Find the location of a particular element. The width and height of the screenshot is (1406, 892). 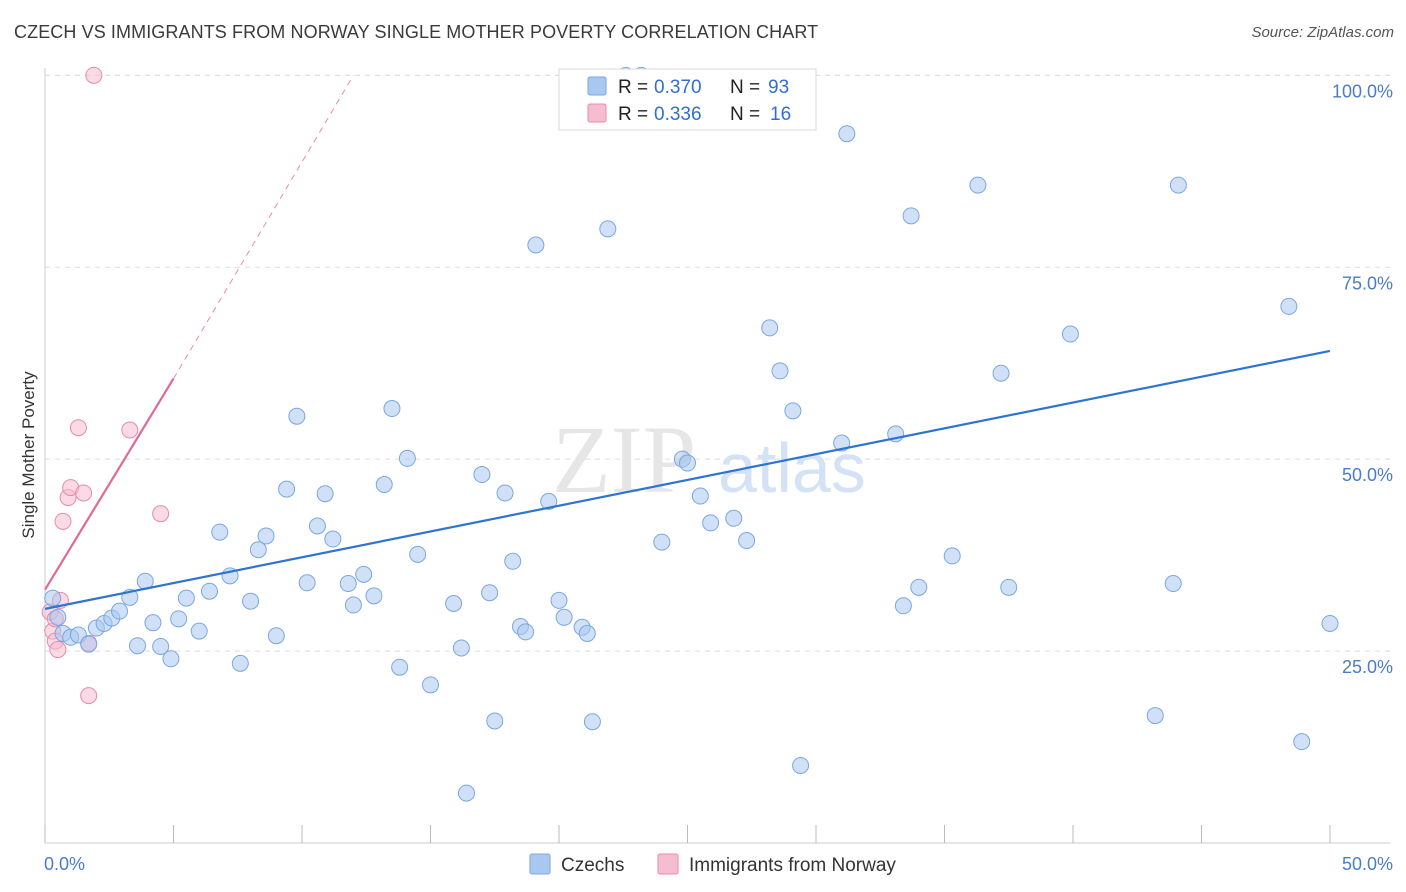

norway-n-value: 16 is located at coordinates (780, 114).